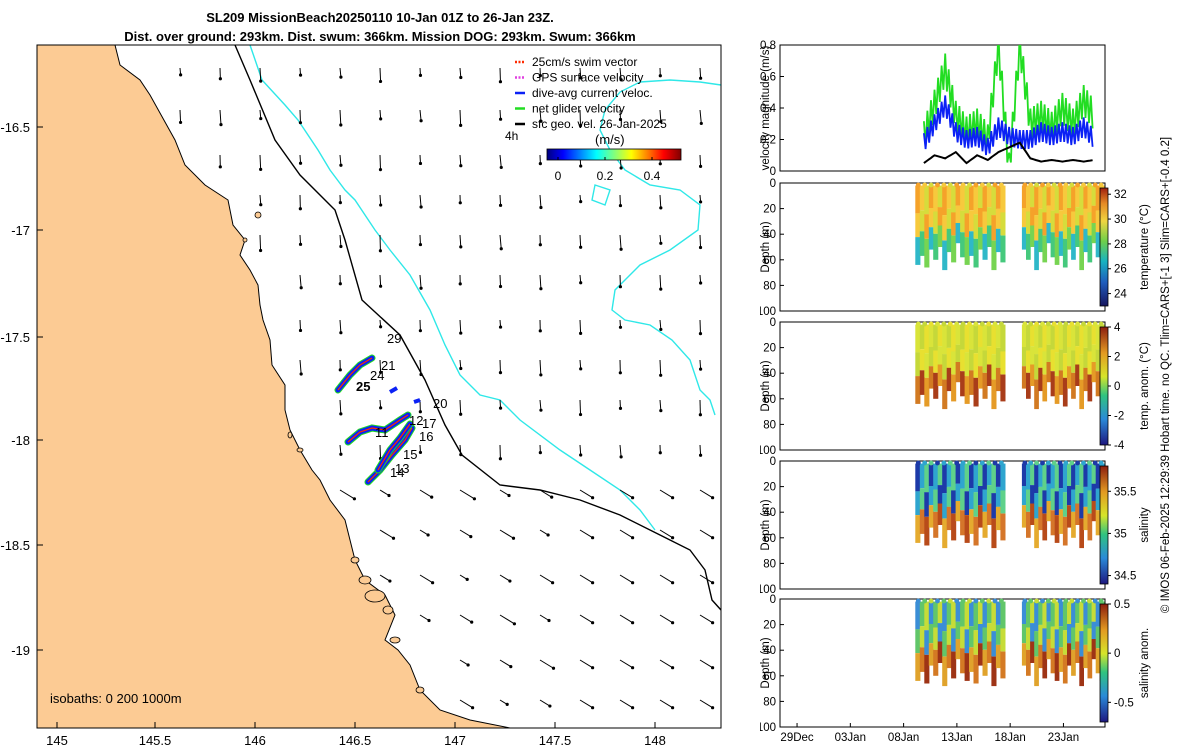  I want to click on day-label: 15, so click(410, 454).